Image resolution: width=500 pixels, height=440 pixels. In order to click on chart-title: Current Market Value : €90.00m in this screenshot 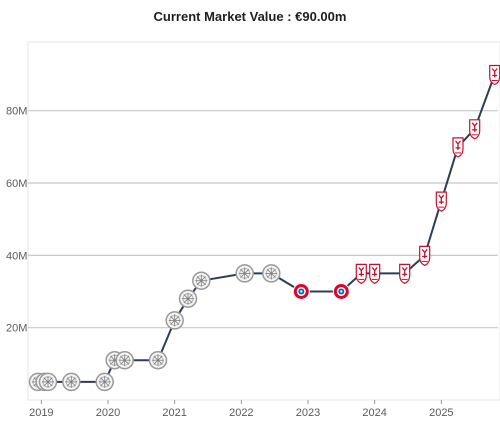, I will do `click(250, 16)`.